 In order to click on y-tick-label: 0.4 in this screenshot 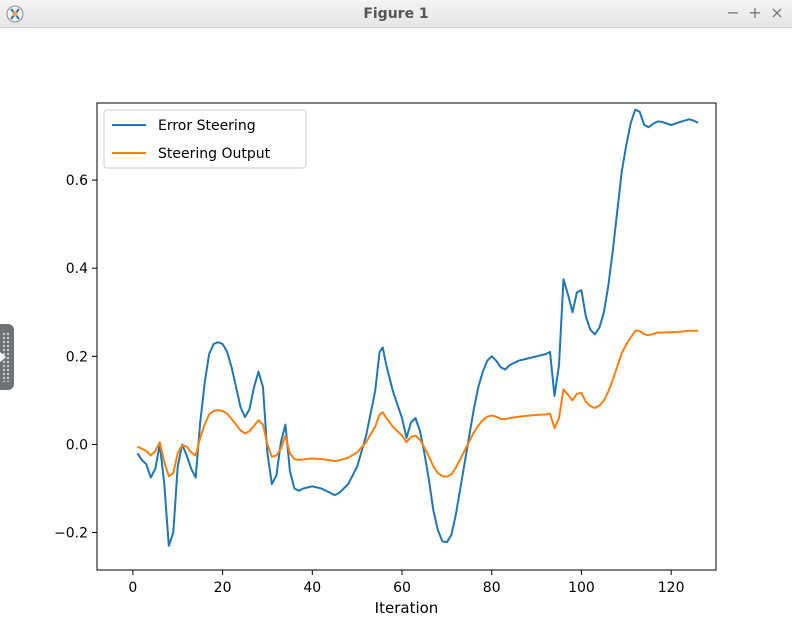, I will do `click(77, 269)`.